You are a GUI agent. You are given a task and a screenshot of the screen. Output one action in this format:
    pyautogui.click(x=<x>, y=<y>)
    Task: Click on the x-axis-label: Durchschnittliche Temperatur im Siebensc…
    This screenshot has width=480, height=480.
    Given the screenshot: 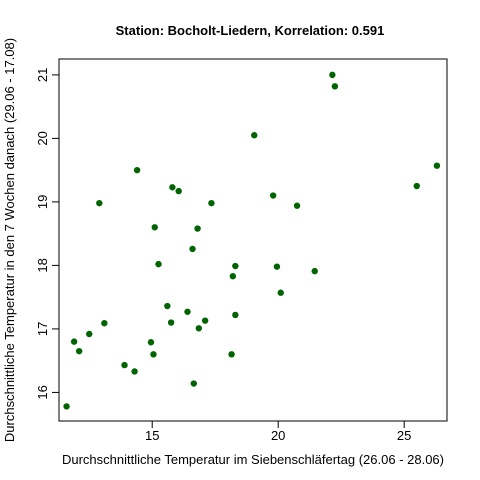 What is the action you would take?
    pyautogui.click(x=253, y=459)
    